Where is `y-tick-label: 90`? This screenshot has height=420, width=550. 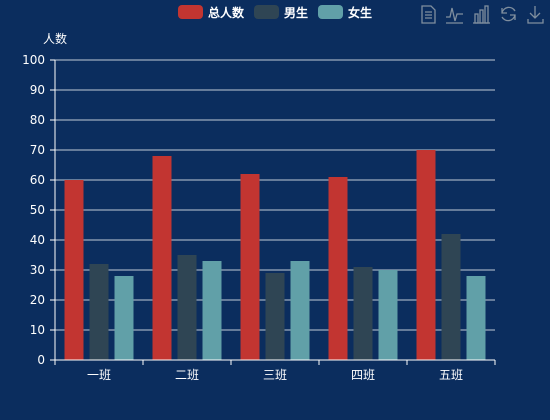 y-tick-label: 90 is located at coordinates (37, 90).